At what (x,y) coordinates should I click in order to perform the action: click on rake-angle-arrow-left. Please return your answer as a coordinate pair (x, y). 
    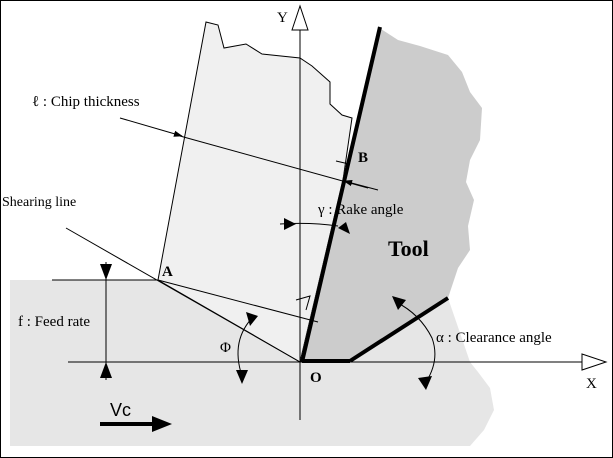
    Looking at the image, I should click on (290, 224).